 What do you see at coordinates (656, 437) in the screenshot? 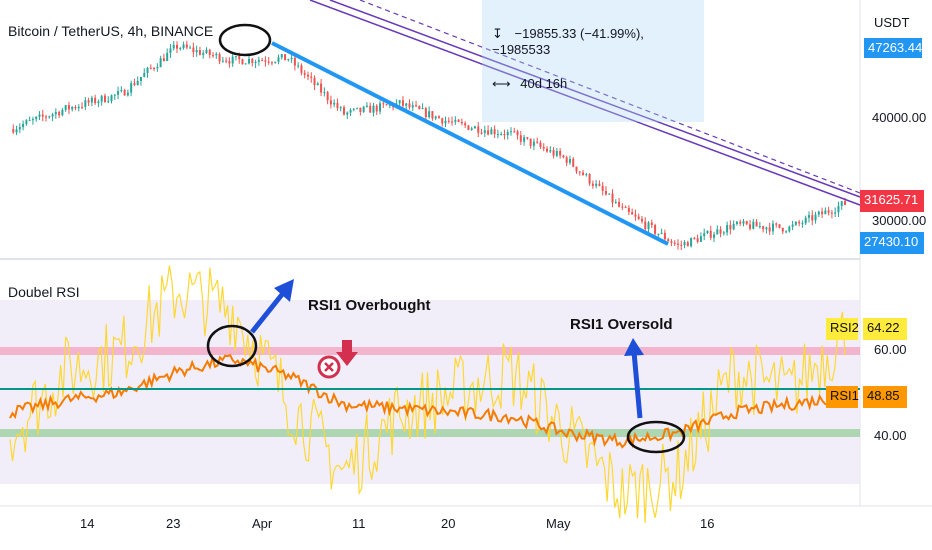
I see `oversold-circle` at bounding box center [656, 437].